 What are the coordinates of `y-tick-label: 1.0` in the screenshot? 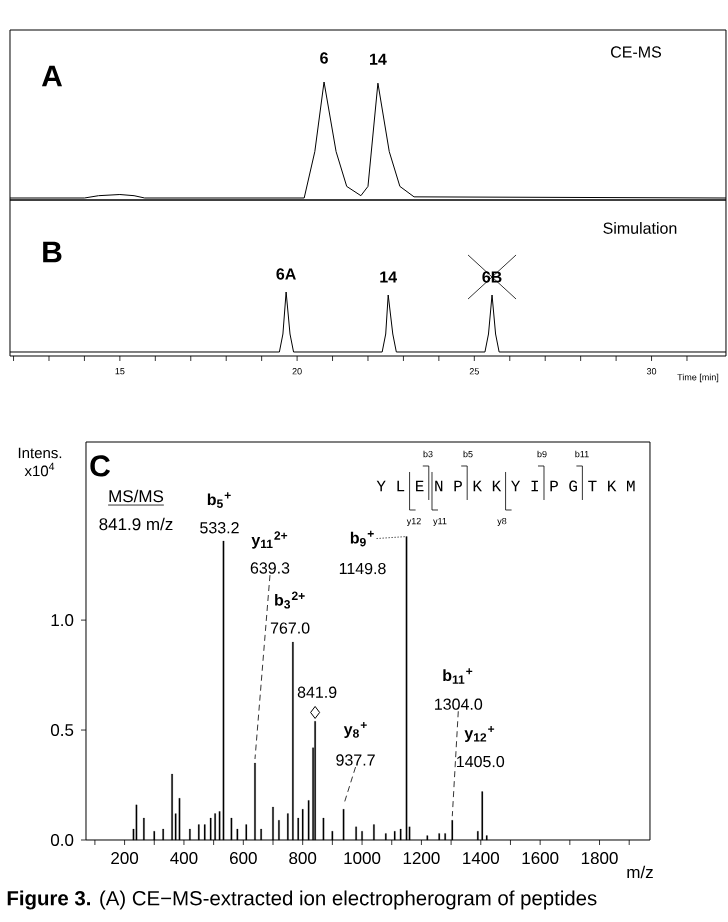 It's located at (62, 620).